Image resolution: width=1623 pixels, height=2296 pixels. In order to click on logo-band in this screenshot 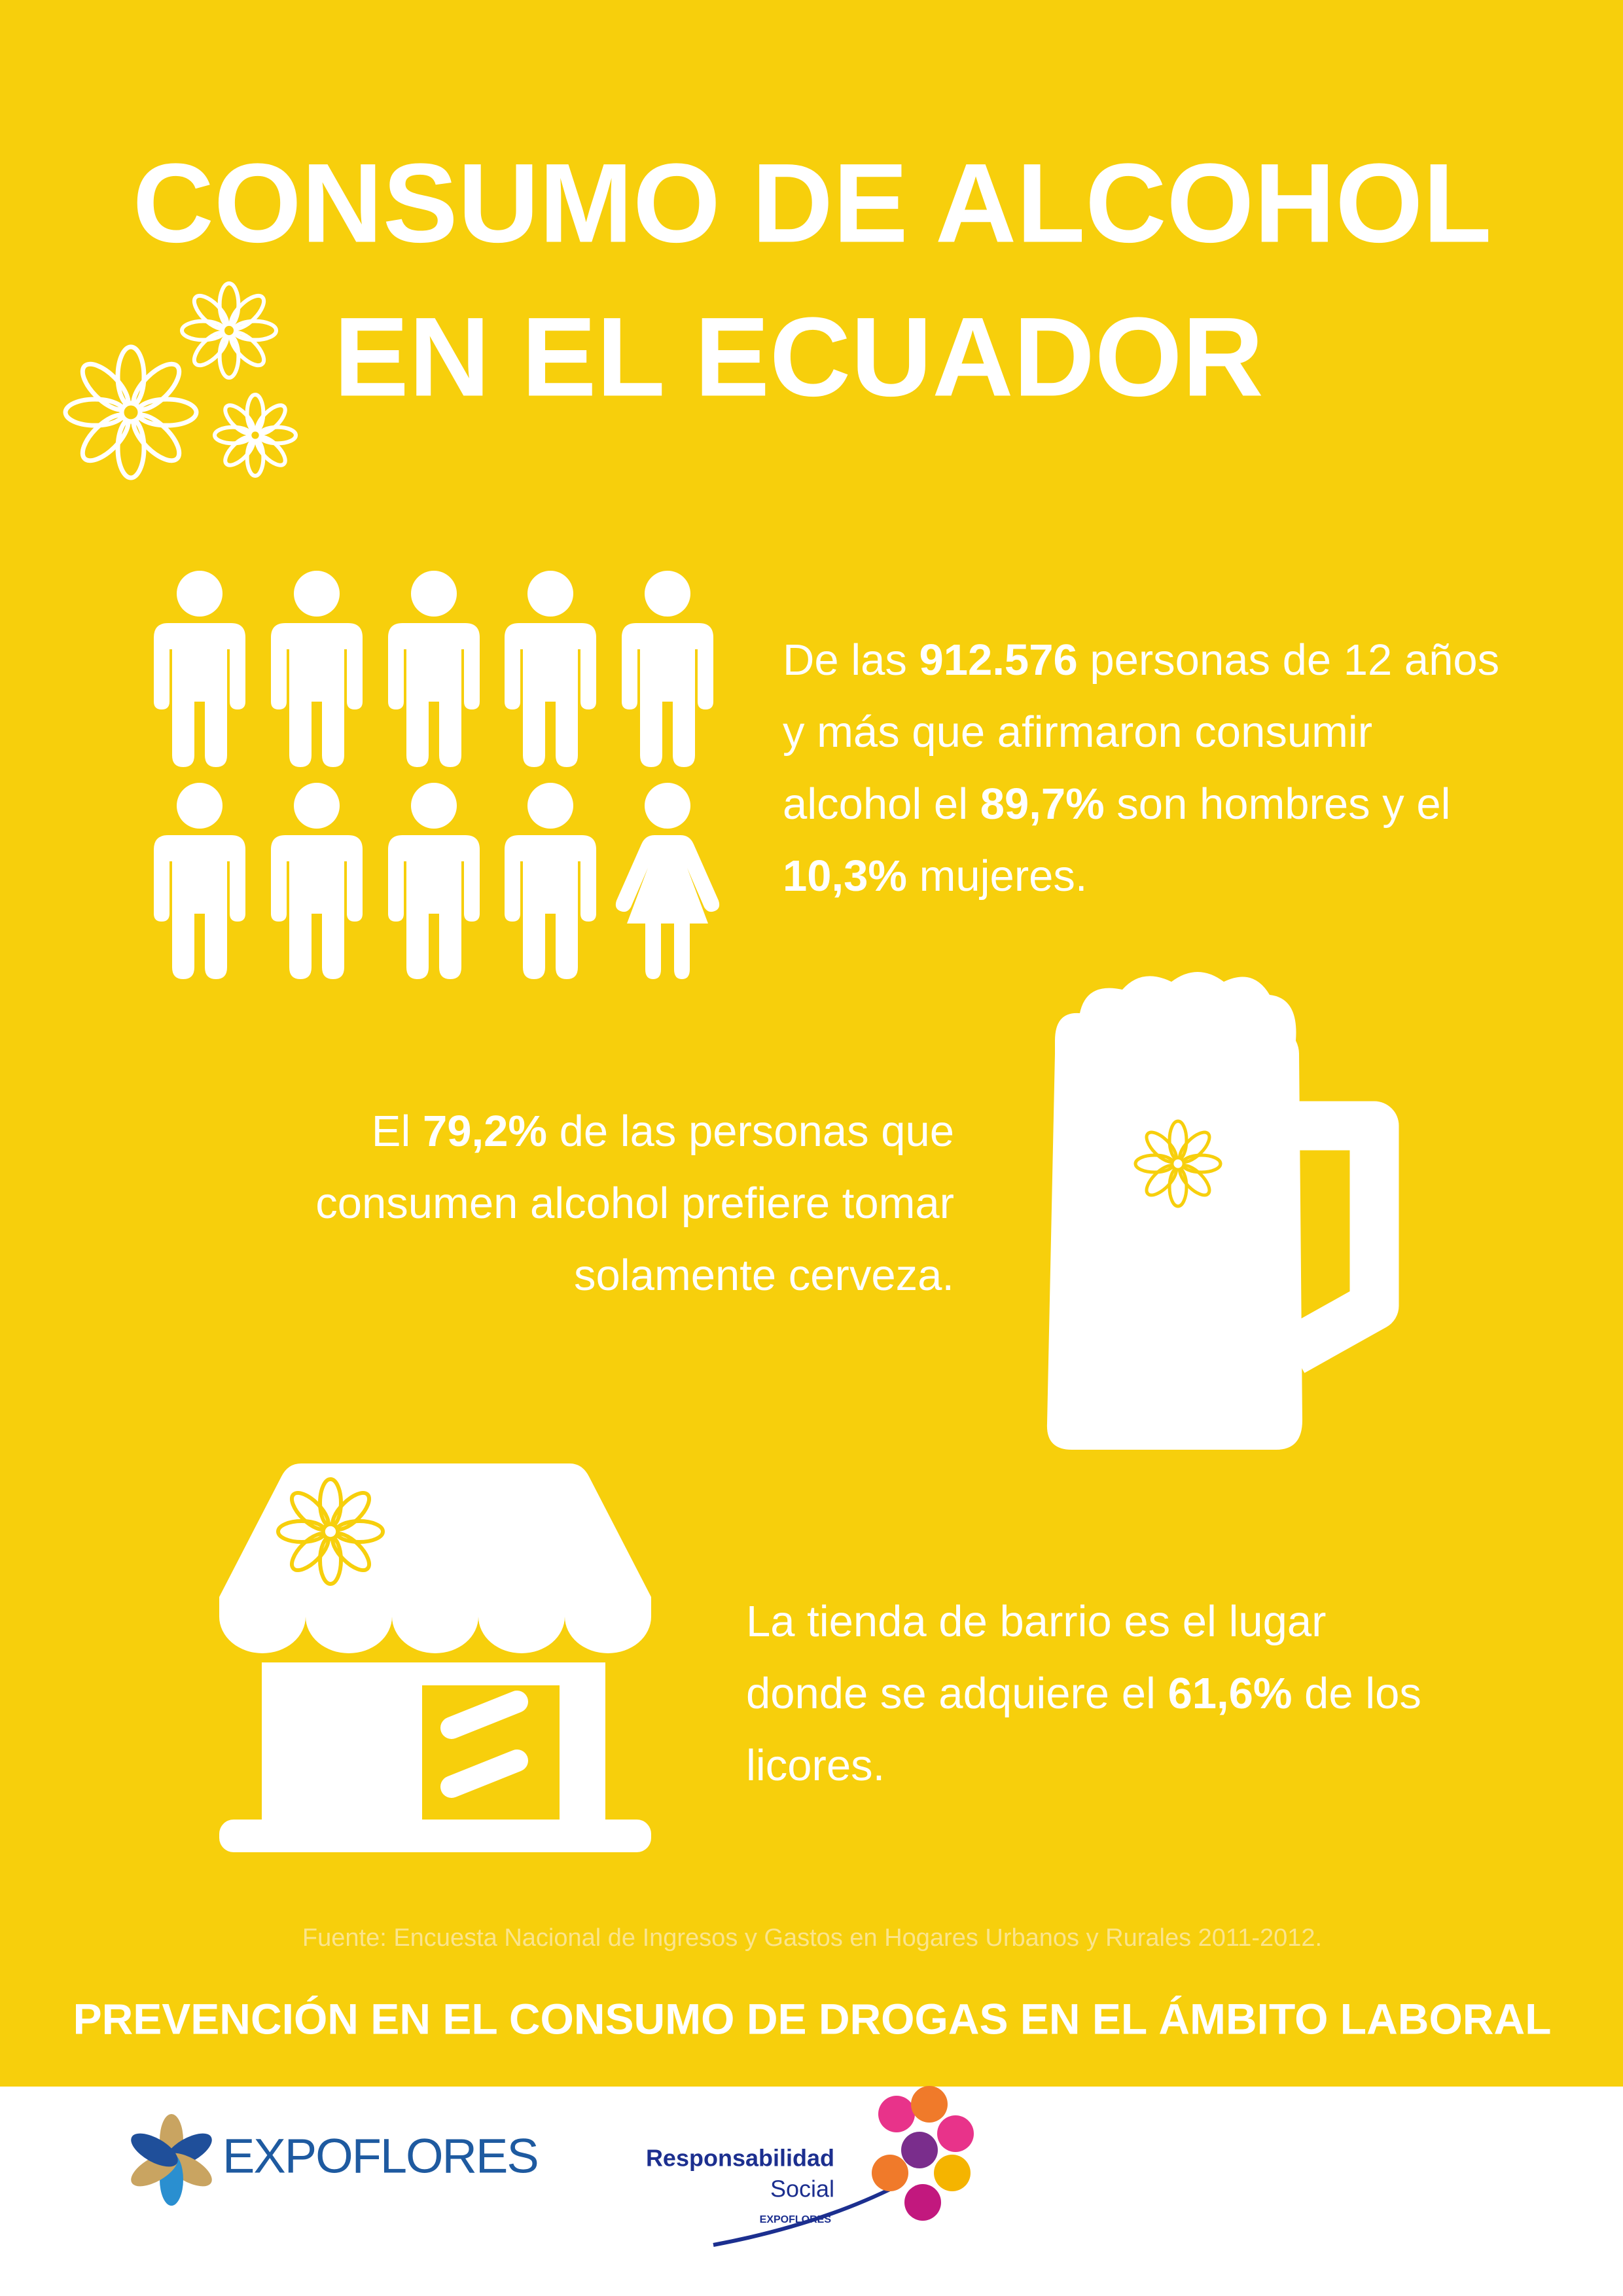, I will do `click(811, 2191)`.